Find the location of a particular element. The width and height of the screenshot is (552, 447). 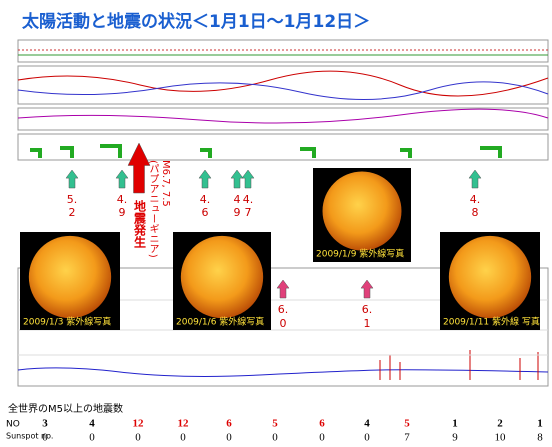

quake-bottom: 8 is located at coordinates (475, 212).